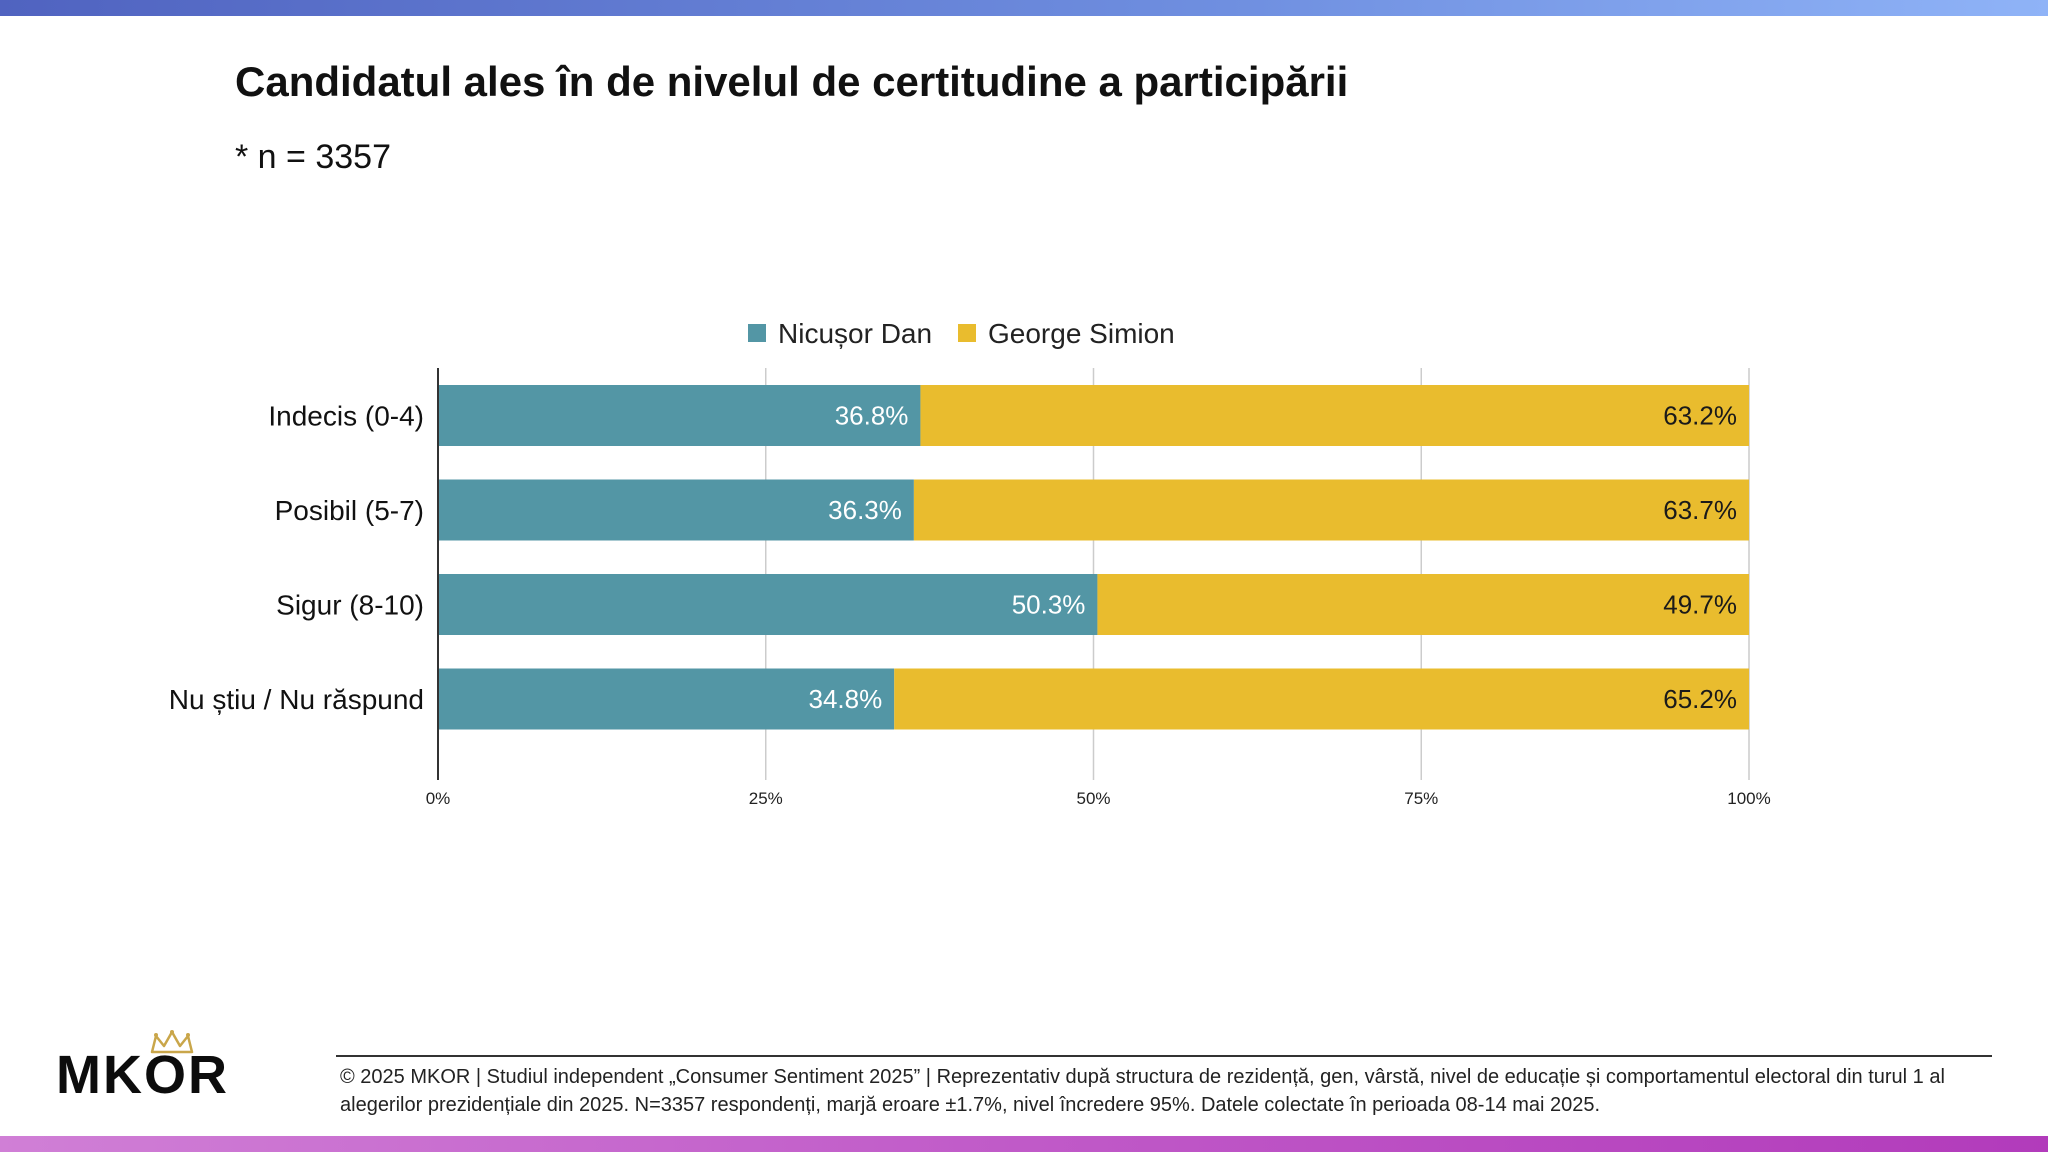  Describe the element at coordinates (1700, 416) in the screenshot. I see `data-label: 63.2%` at that location.